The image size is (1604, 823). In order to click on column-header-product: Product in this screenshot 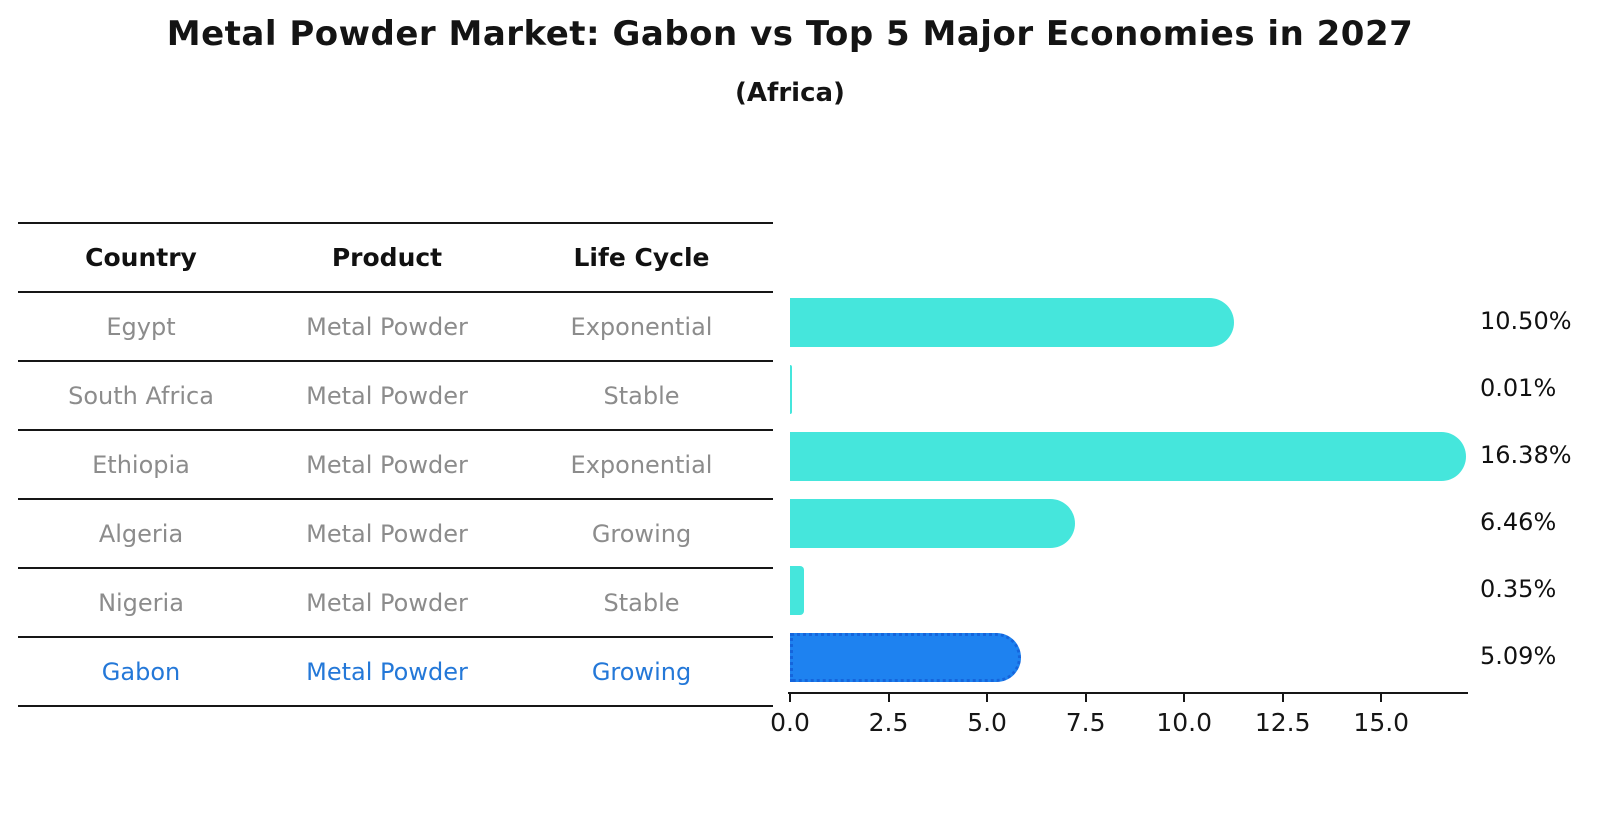, I will do `click(387, 257)`.